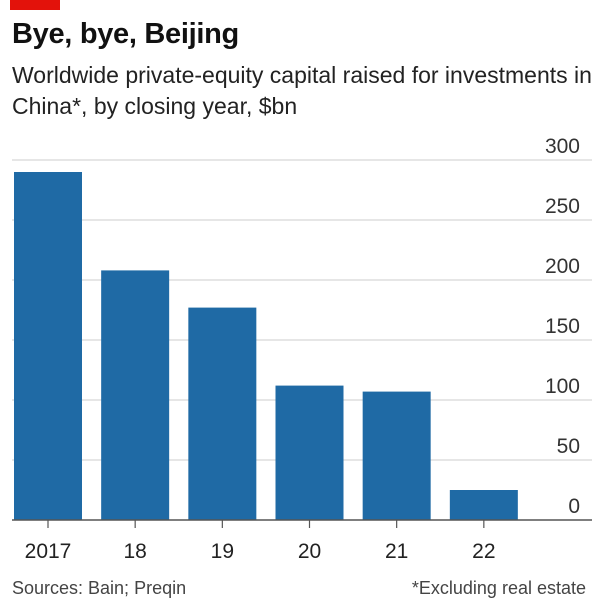  I want to click on x-tick-label: 22, so click(483, 551).